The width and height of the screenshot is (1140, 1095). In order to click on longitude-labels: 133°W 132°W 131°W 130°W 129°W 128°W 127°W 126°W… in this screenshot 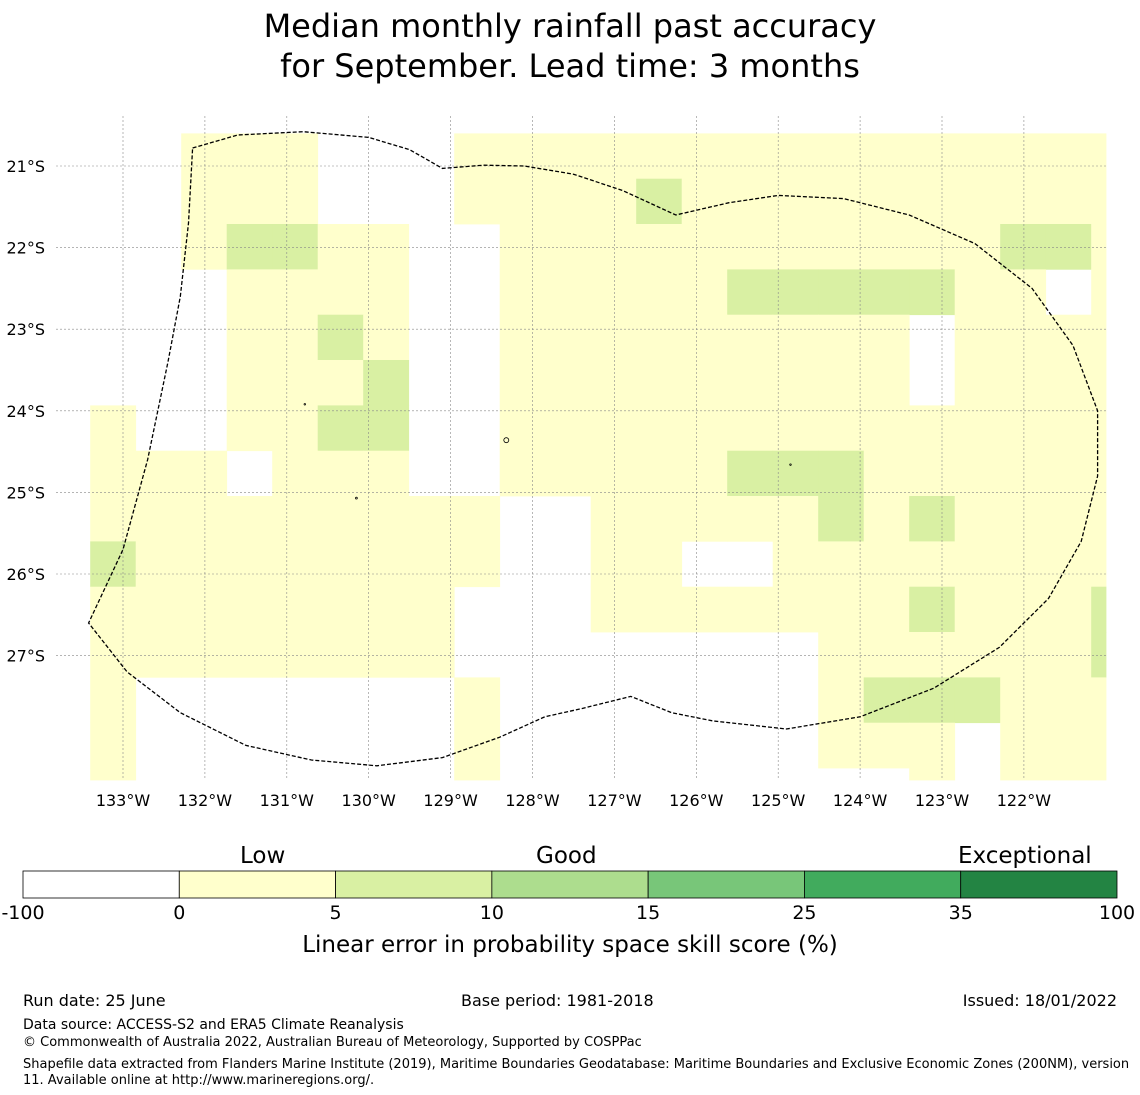, I will do `click(573, 800)`.